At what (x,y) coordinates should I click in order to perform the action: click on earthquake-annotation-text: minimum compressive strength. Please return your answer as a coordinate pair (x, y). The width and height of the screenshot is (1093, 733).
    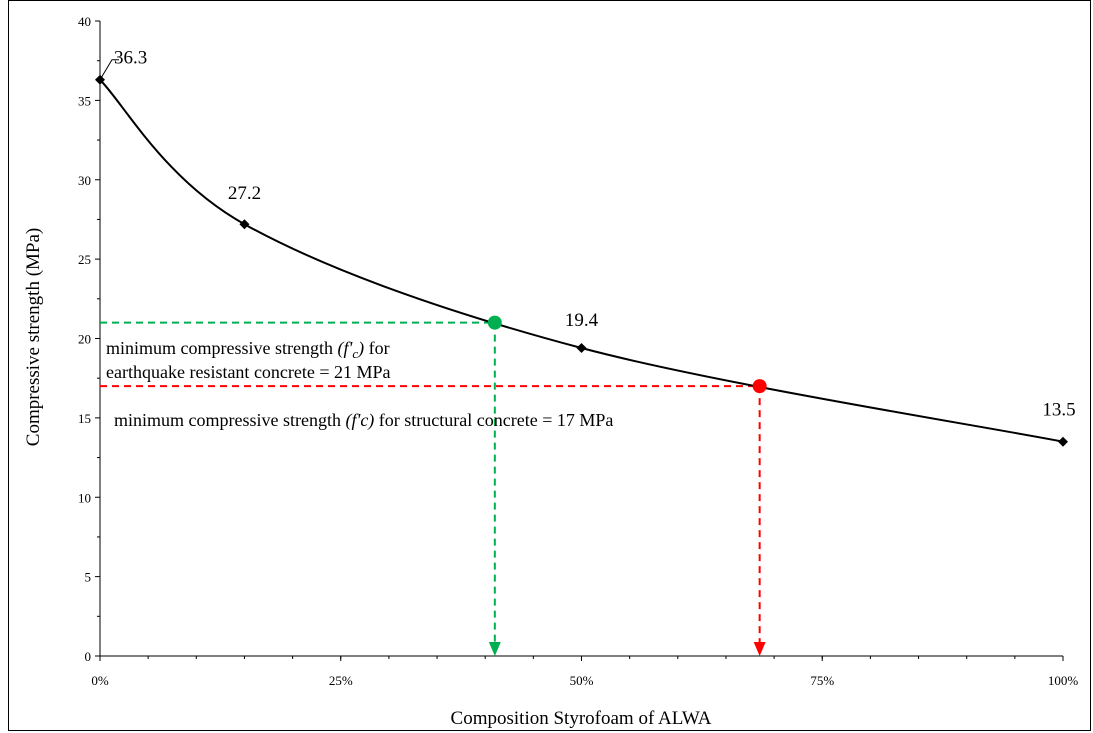
    Looking at the image, I should click on (221, 348).